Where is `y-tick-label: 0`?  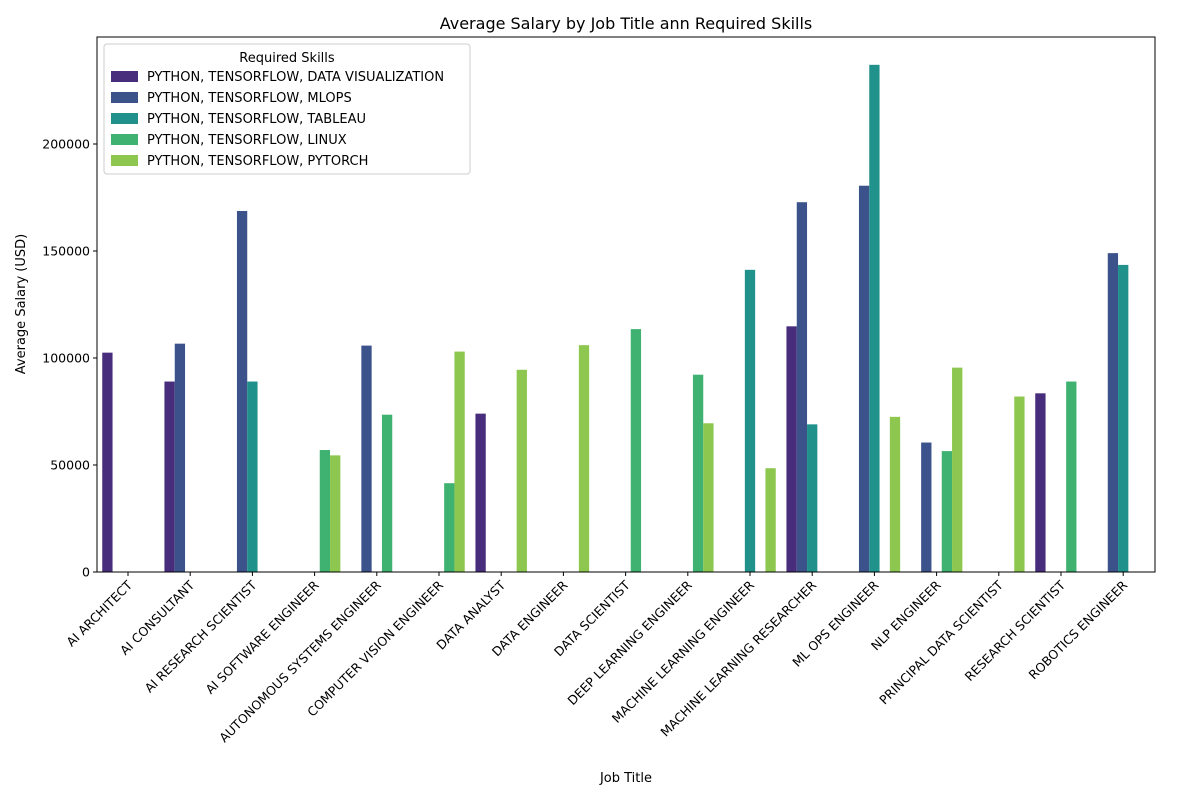 y-tick-label: 0 is located at coordinates (86, 572).